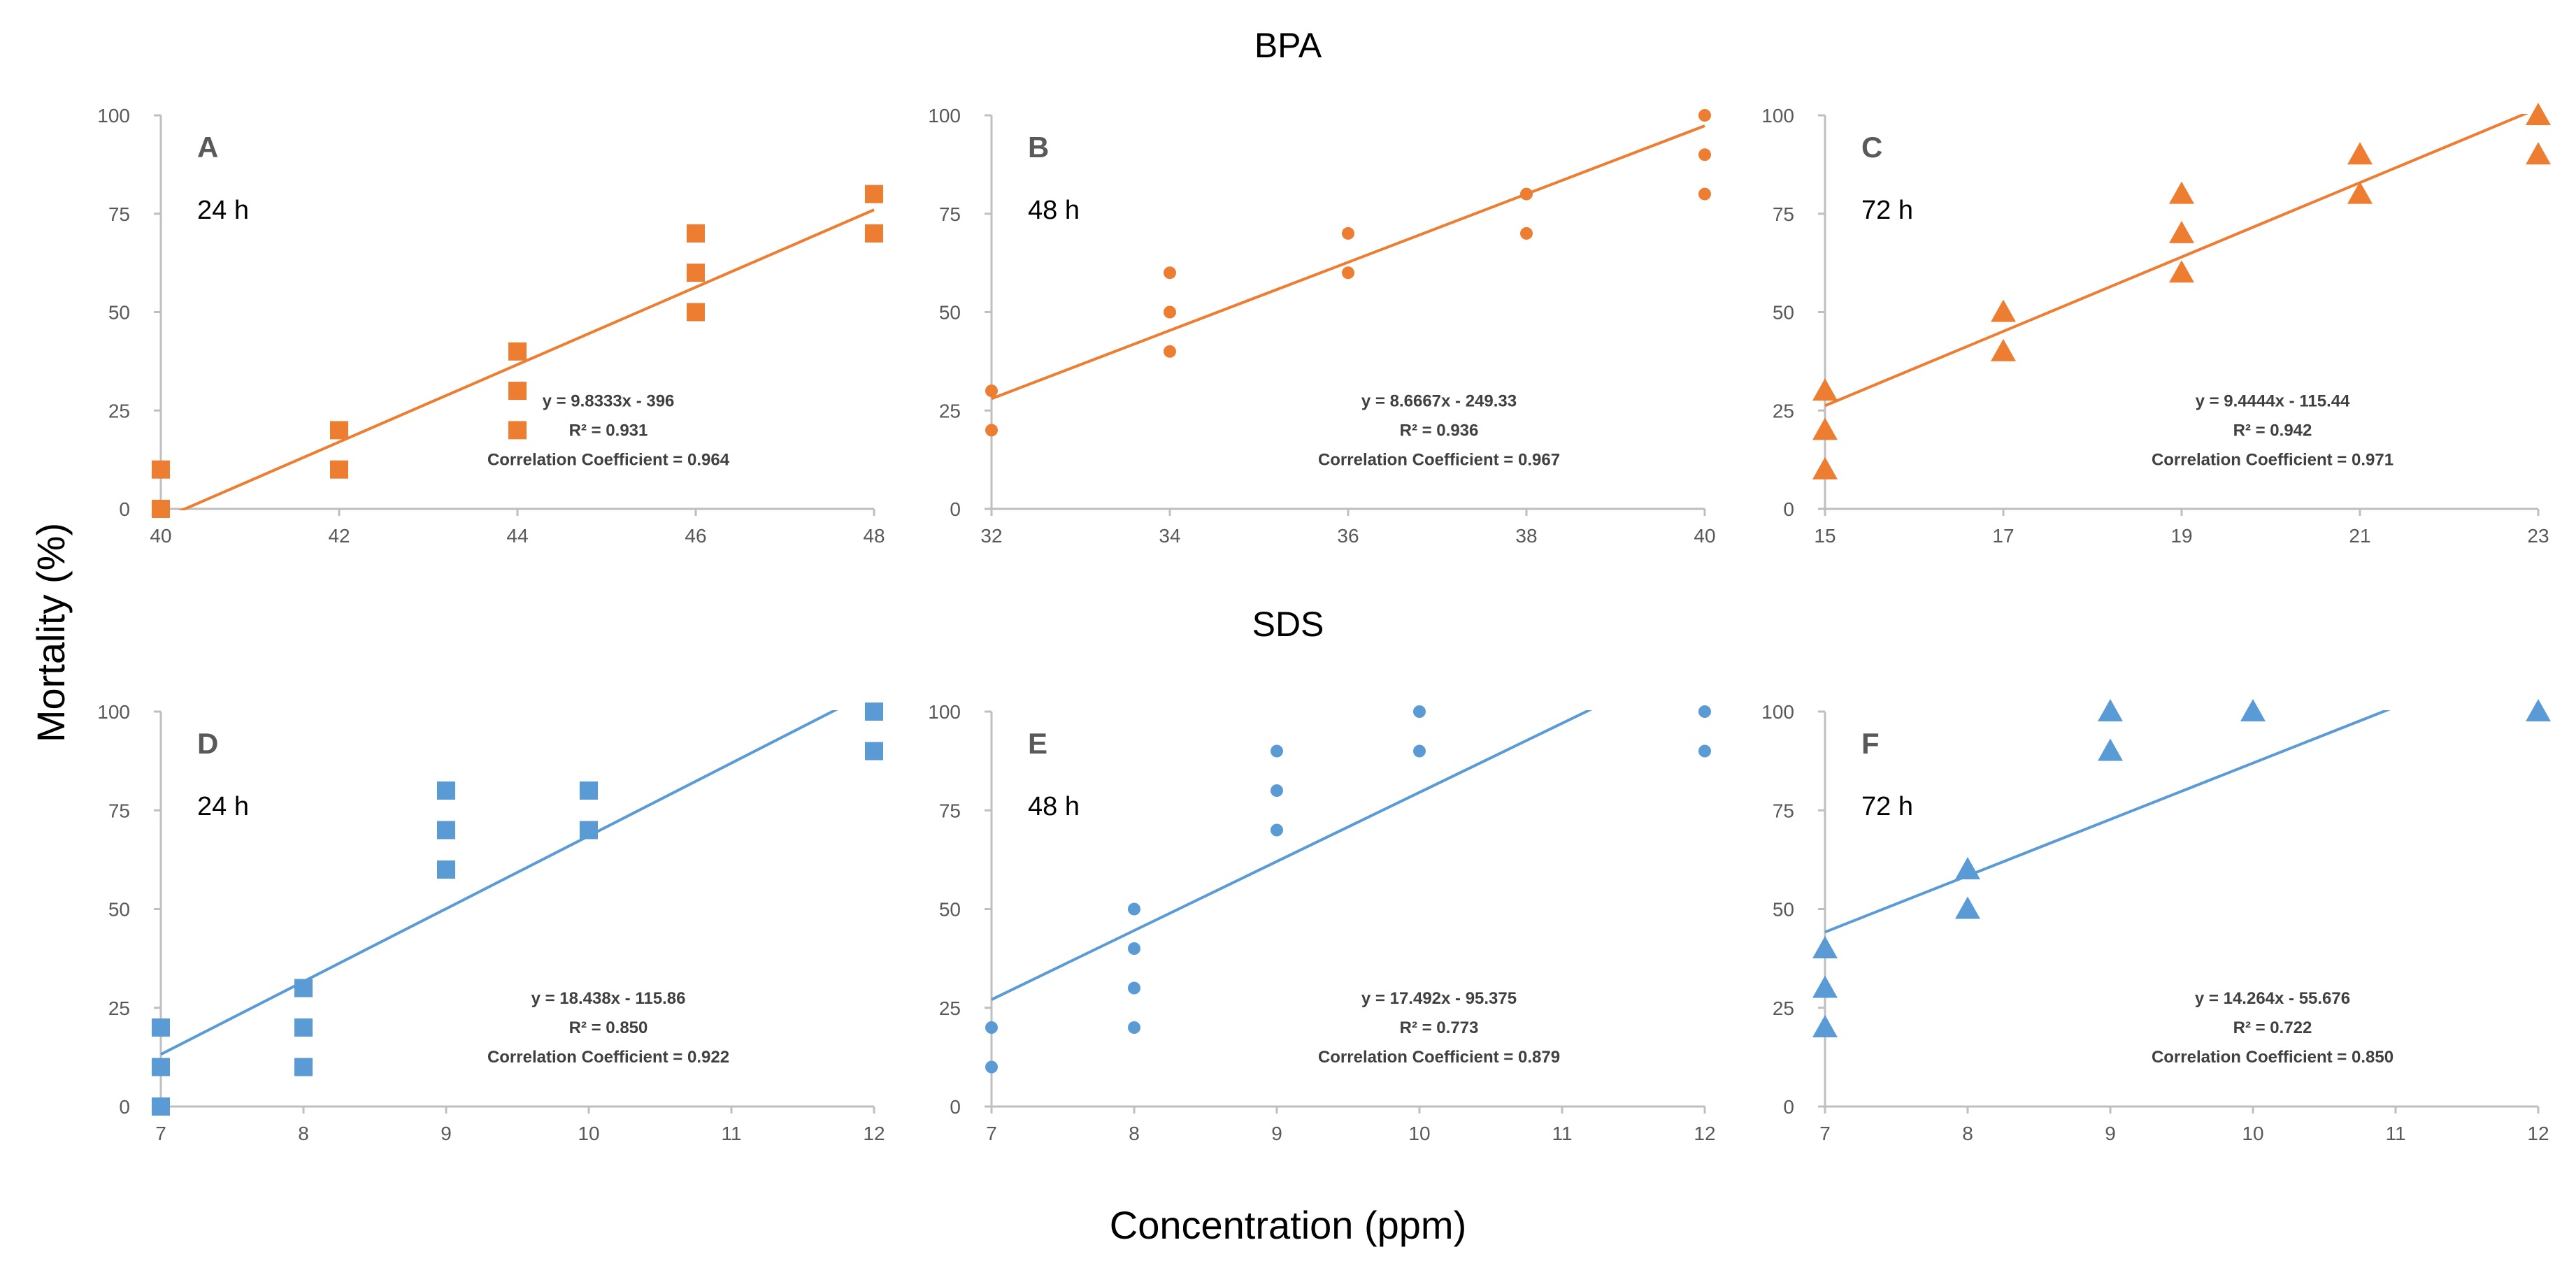 The height and width of the screenshot is (1268, 2576). Describe the element at coordinates (608, 460) in the screenshot. I see `correlation-label-a: Correlation Coefficient = 0.964` at that location.